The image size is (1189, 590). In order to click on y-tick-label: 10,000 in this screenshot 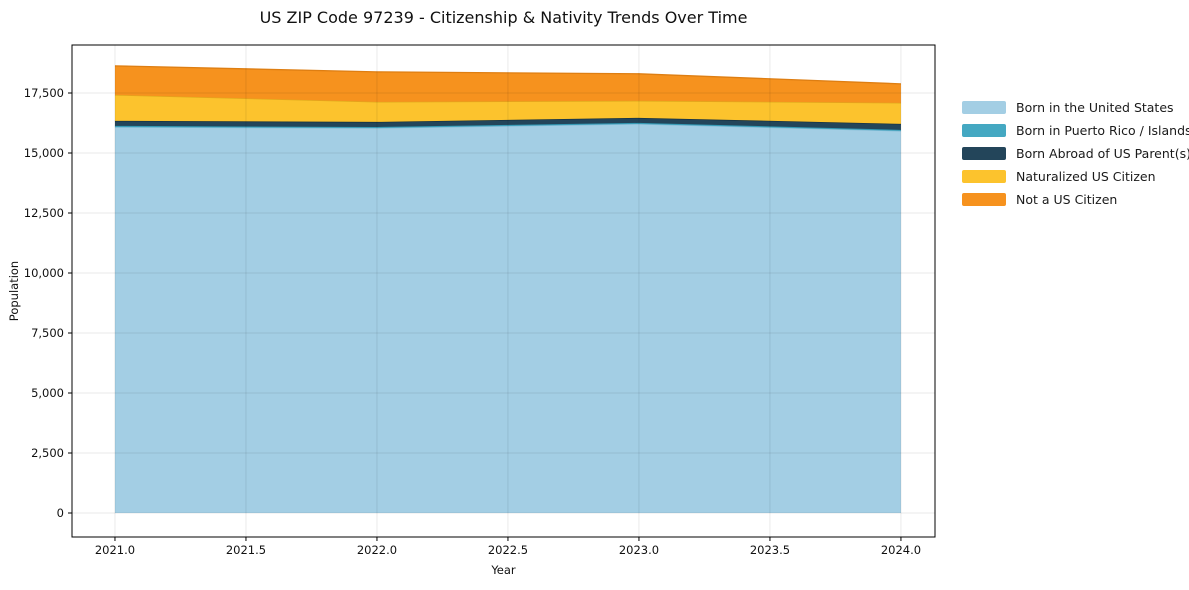, I will do `click(44, 273)`.